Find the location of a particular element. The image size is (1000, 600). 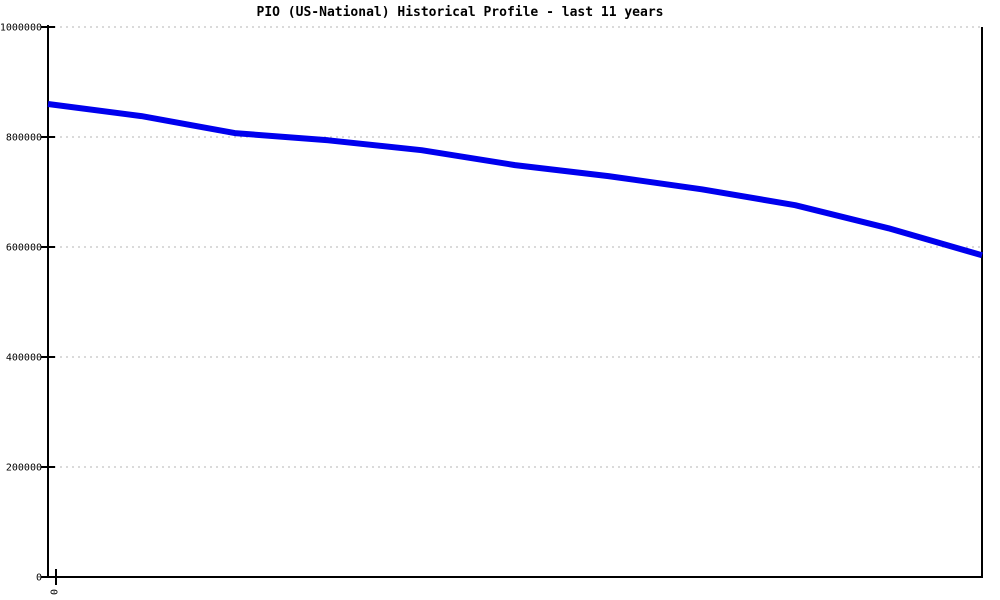

x-tick-label: 0 is located at coordinates (53, 592).